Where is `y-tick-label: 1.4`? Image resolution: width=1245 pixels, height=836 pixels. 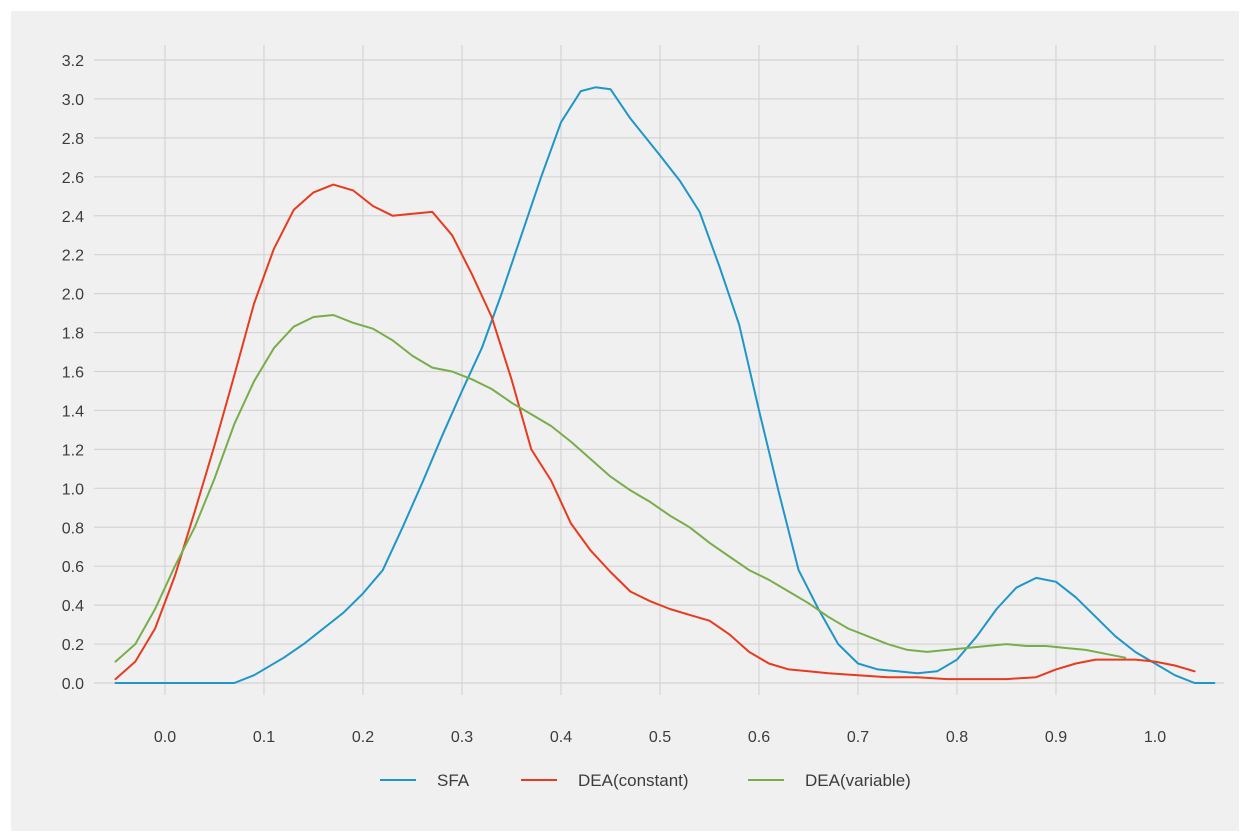
y-tick-label: 1.4 is located at coordinates (73, 411).